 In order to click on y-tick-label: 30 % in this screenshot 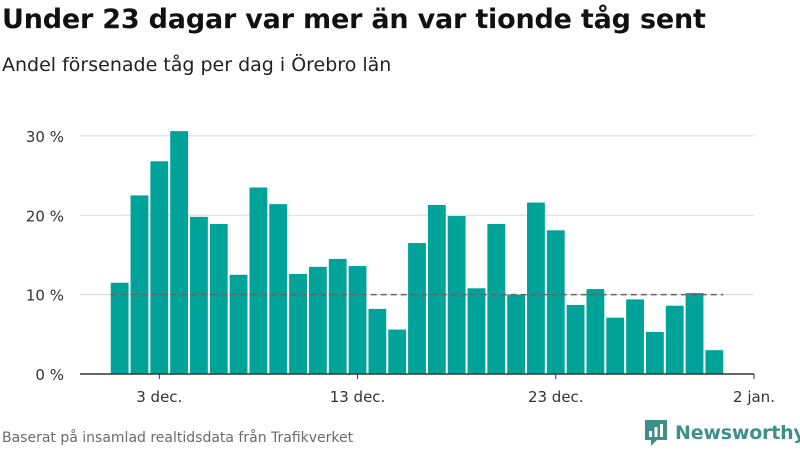, I will do `click(45, 137)`.